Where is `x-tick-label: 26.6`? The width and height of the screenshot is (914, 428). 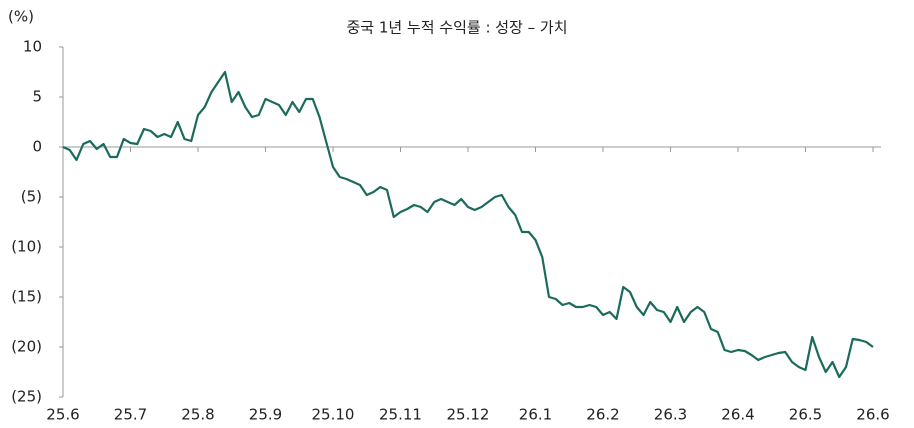 x-tick-label: 26.6 is located at coordinates (872, 415).